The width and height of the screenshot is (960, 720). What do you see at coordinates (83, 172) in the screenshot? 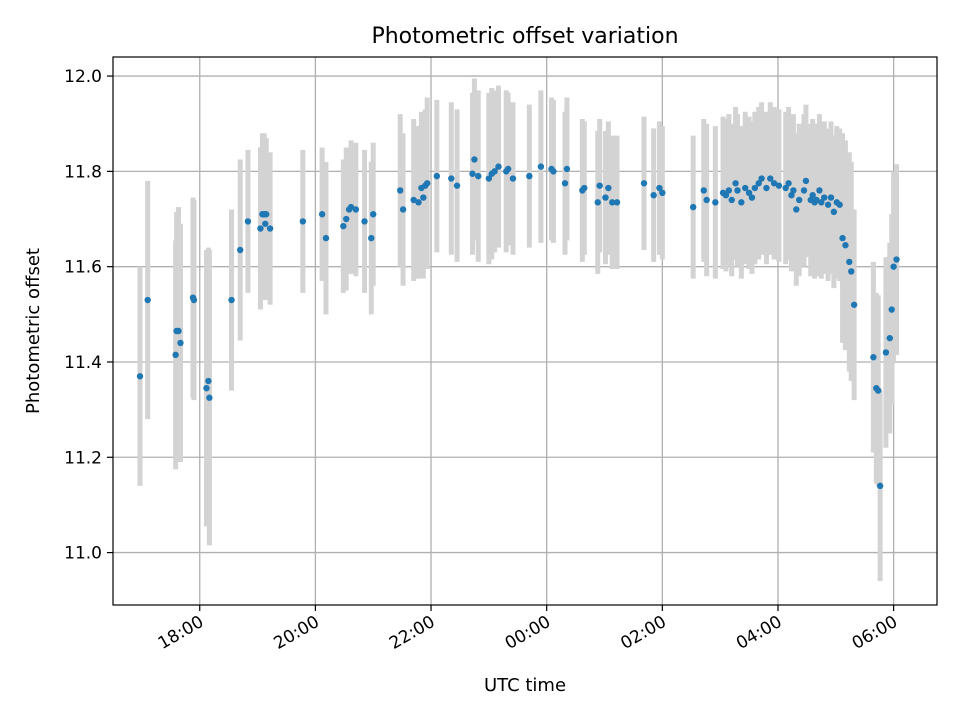
I see `y-tick-label: 11.8` at bounding box center [83, 172].